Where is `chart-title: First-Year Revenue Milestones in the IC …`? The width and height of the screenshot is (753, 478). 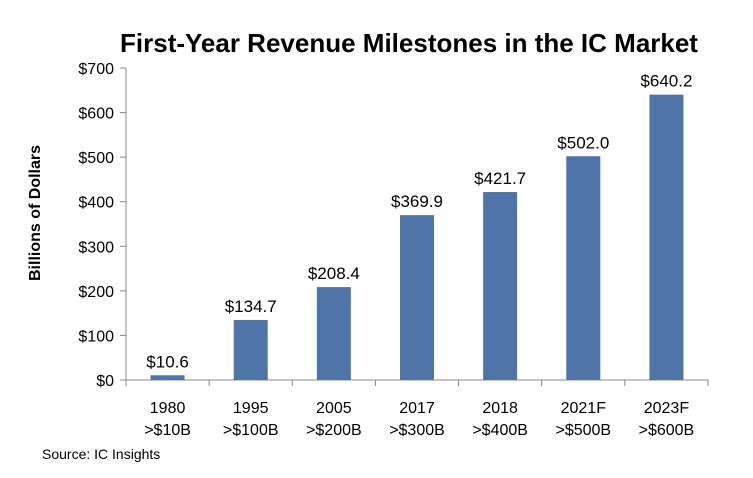
chart-title: First-Year Revenue Milestones in the IC … is located at coordinates (409, 43).